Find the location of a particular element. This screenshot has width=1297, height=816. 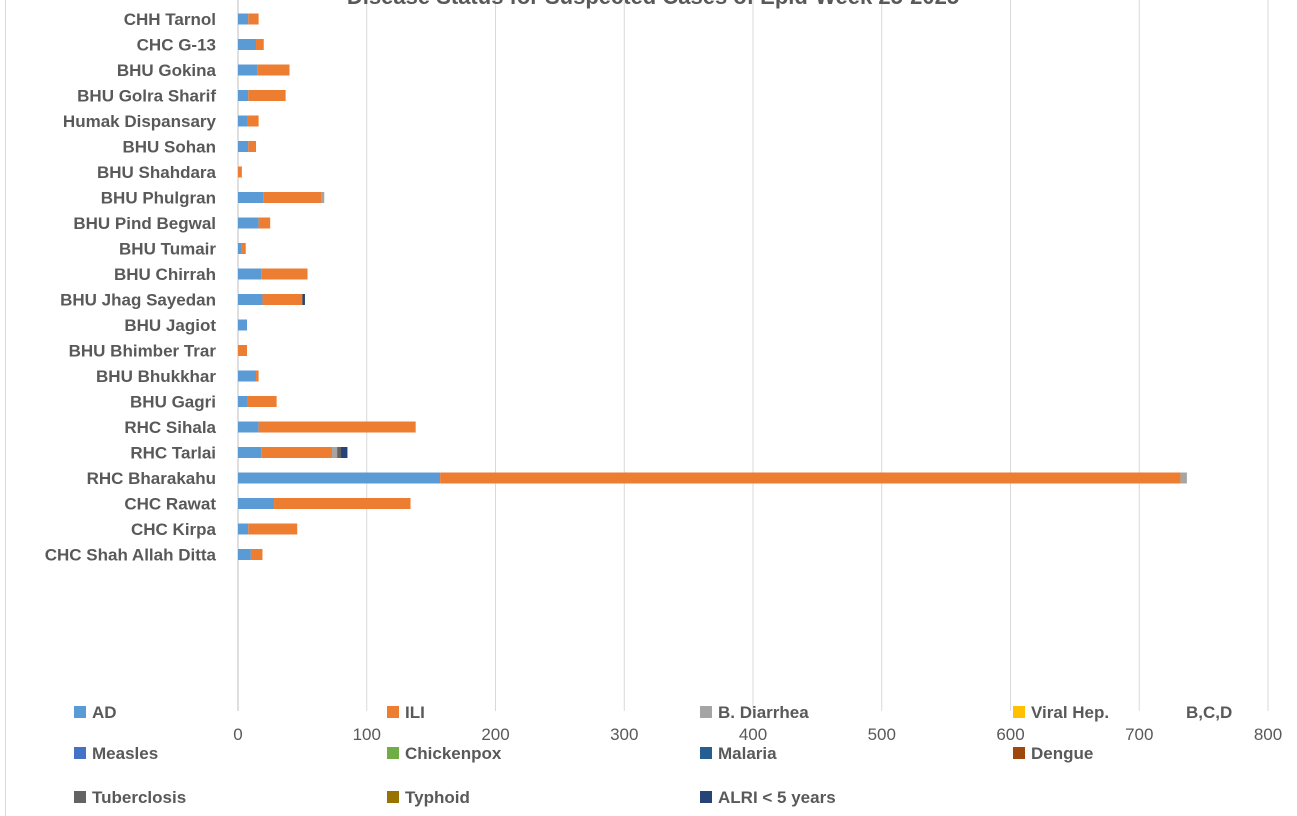

legend-label: Typhoid is located at coordinates (437, 797).